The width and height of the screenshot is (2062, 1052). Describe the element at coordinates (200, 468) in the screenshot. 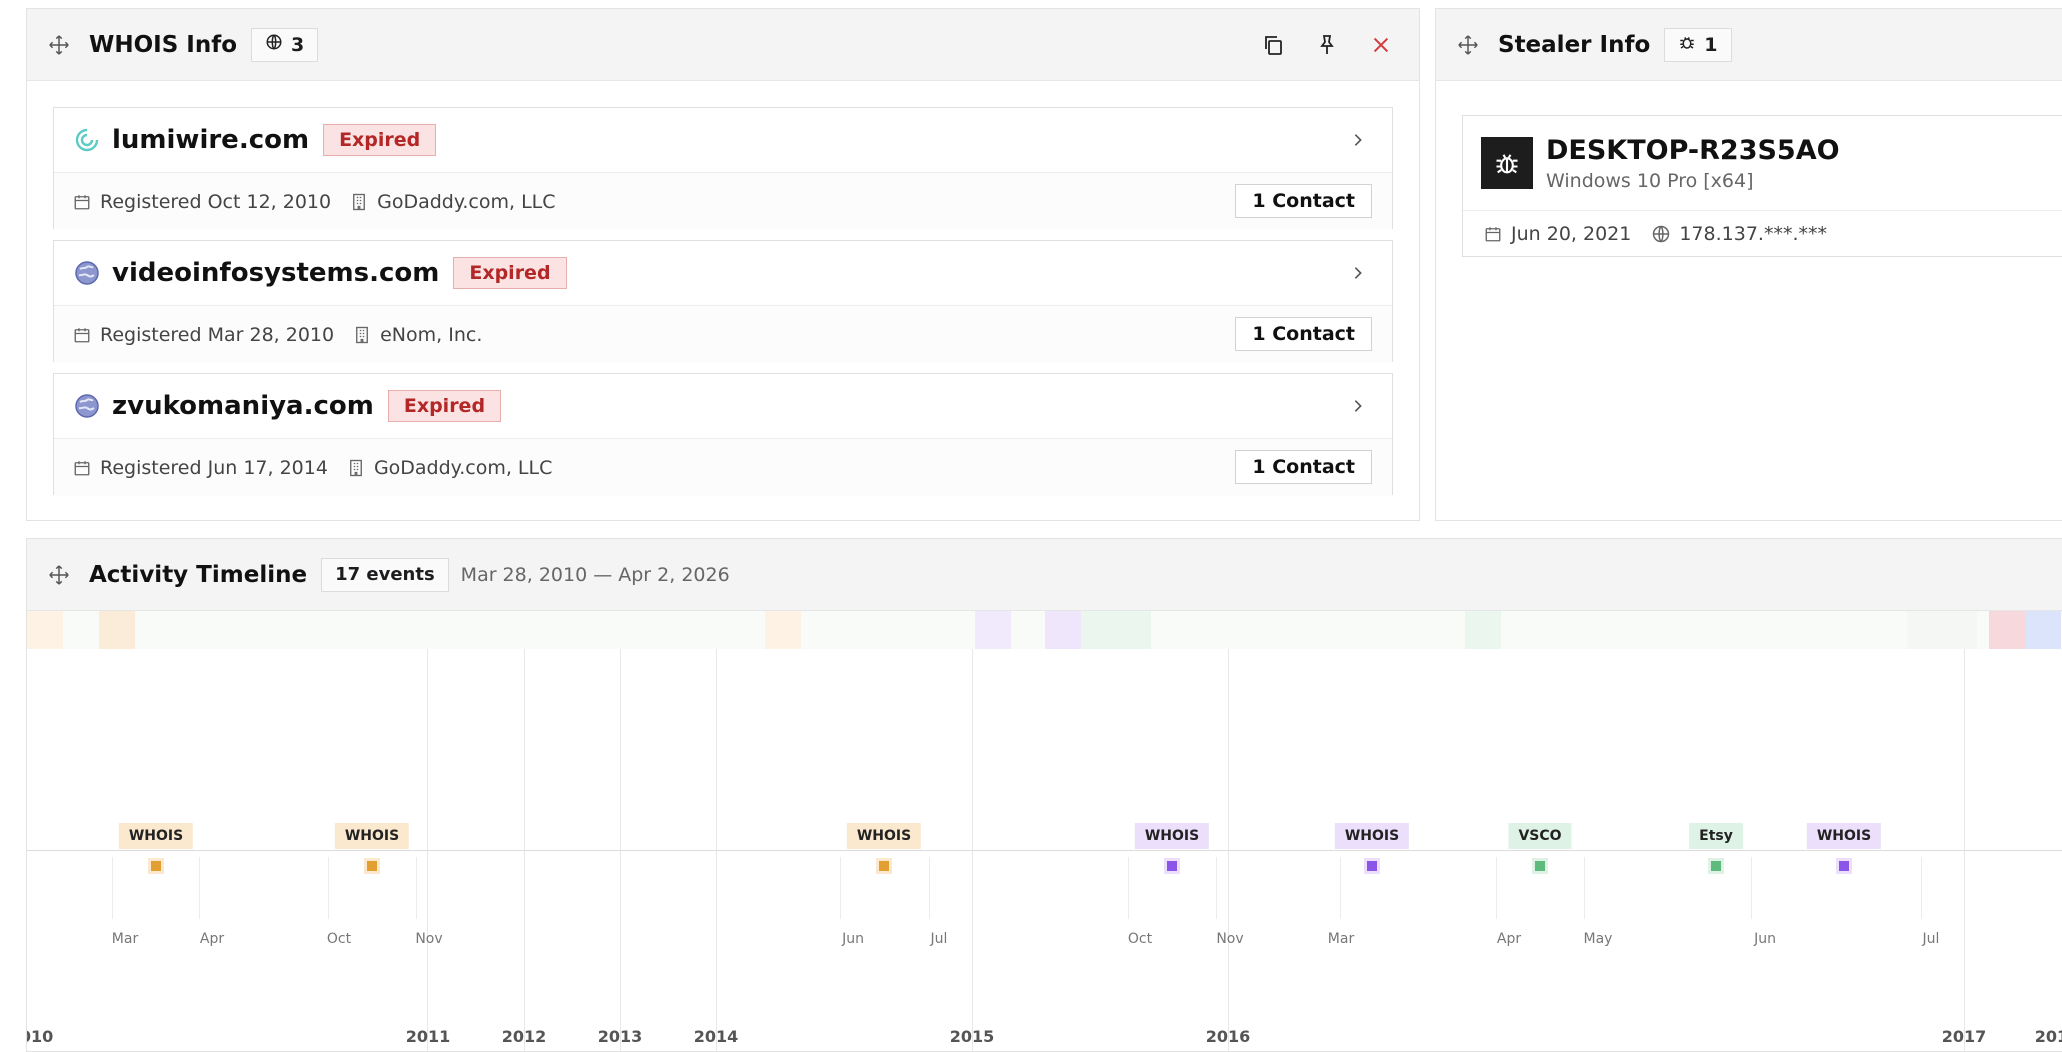

I see `registered-date: Registered Jun 17, 2014` at that location.